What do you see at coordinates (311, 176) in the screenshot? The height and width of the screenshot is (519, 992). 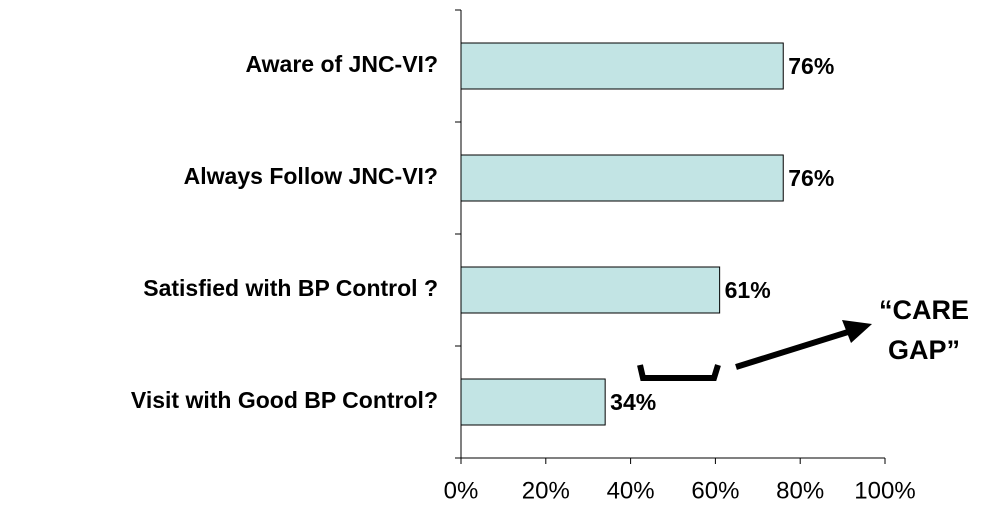 I see `category-label: Always Follow JNC-VI?` at bounding box center [311, 176].